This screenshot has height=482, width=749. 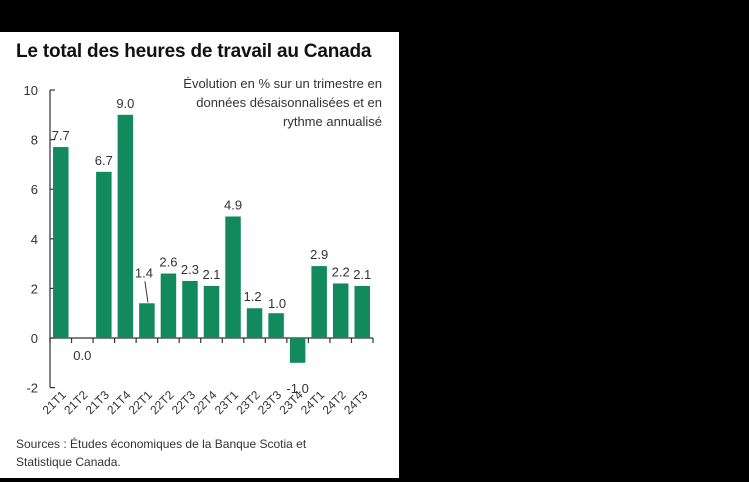 I want to click on data-label: 2.6, so click(x=168, y=262).